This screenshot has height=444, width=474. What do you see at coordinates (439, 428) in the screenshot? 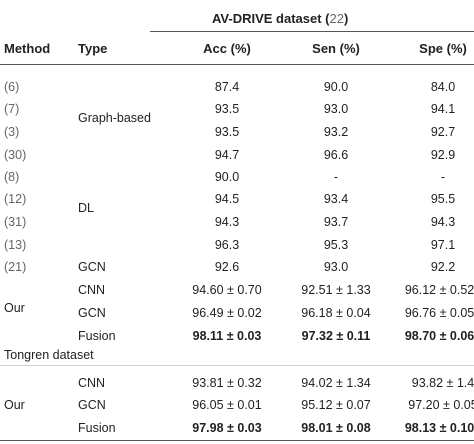
I see `cell-spe: 98.13 ± 0.100` at bounding box center [439, 428].